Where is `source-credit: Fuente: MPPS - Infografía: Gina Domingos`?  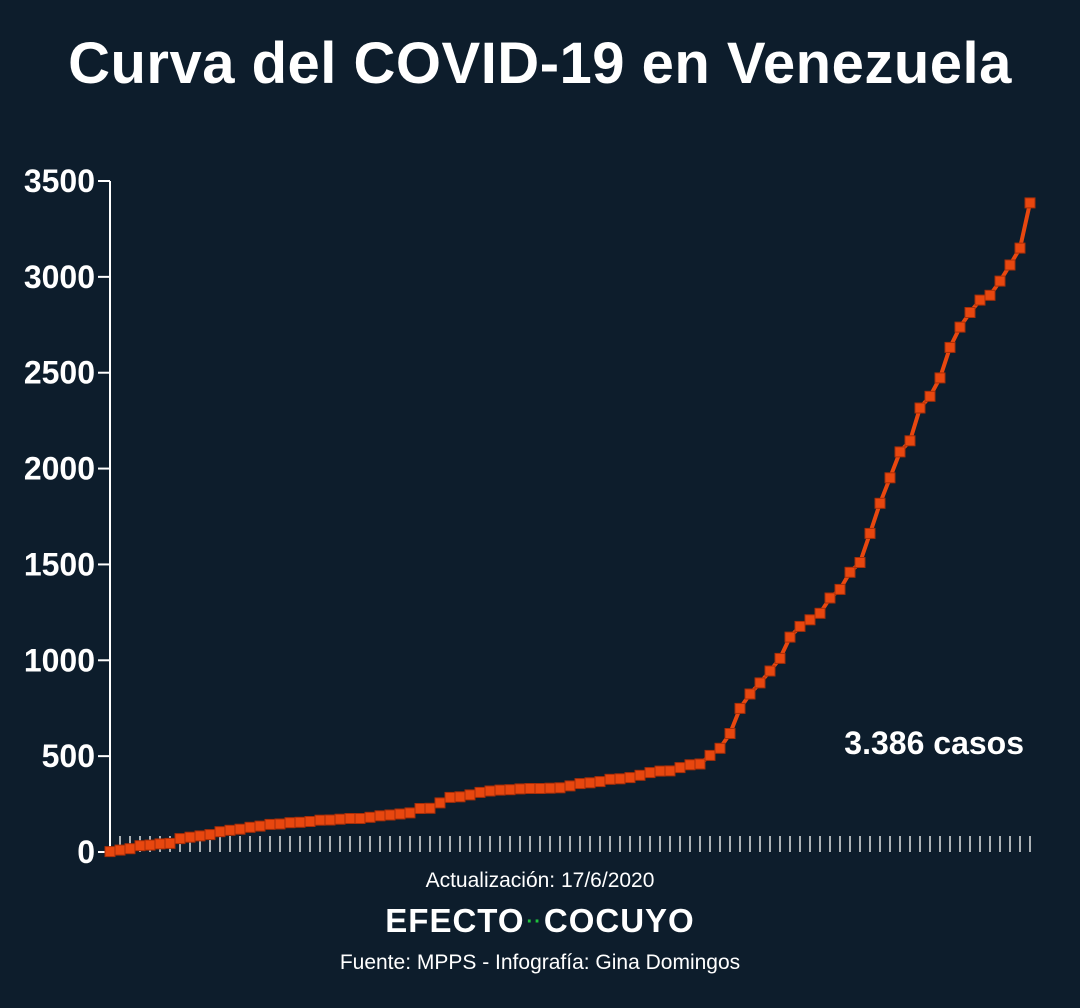 source-credit: Fuente: MPPS - Infografía: Gina Domingos is located at coordinates (540, 962).